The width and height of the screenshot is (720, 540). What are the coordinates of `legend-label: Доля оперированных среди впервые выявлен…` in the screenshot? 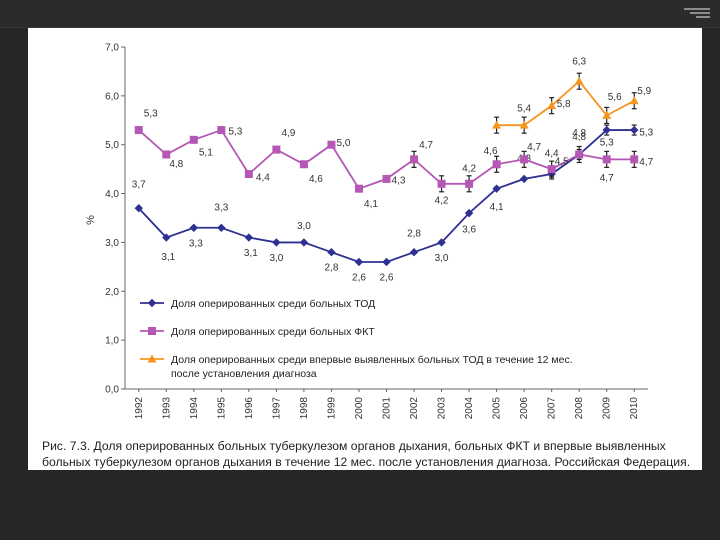 It's located at (372, 360).